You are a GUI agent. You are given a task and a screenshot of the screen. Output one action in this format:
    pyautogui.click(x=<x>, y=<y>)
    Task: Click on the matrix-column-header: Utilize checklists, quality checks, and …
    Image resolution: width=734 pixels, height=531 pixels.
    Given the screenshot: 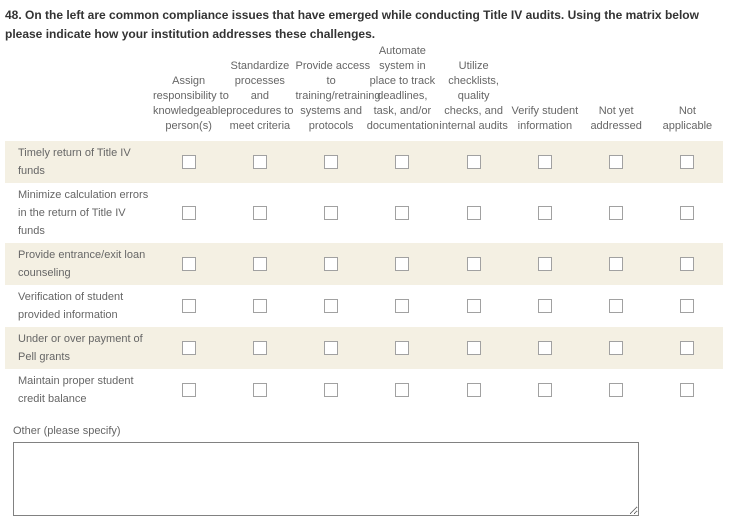 What is the action you would take?
    pyautogui.click(x=473, y=96)
    